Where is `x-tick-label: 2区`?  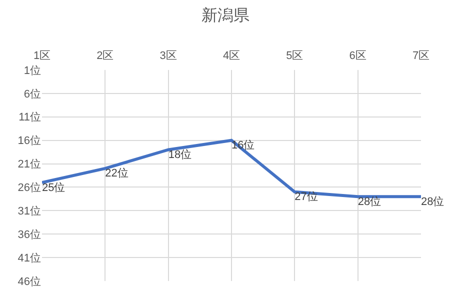 x-tick-label: 2区 is located at coordinates (105, 56).